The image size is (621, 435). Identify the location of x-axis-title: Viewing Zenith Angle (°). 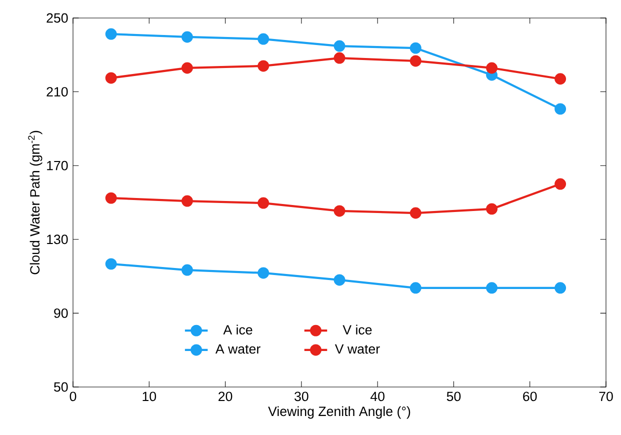
(339, 412).